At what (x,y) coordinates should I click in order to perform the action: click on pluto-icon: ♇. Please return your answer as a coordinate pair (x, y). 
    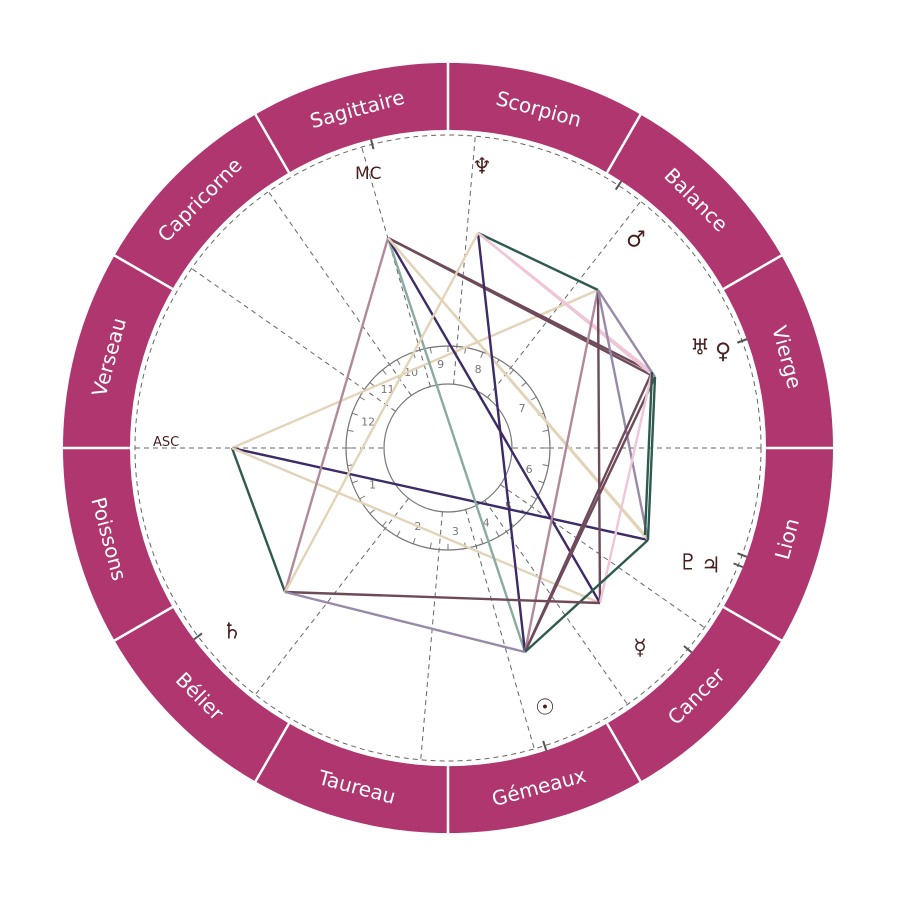
    Looking at the image, I should click on (688, 563).